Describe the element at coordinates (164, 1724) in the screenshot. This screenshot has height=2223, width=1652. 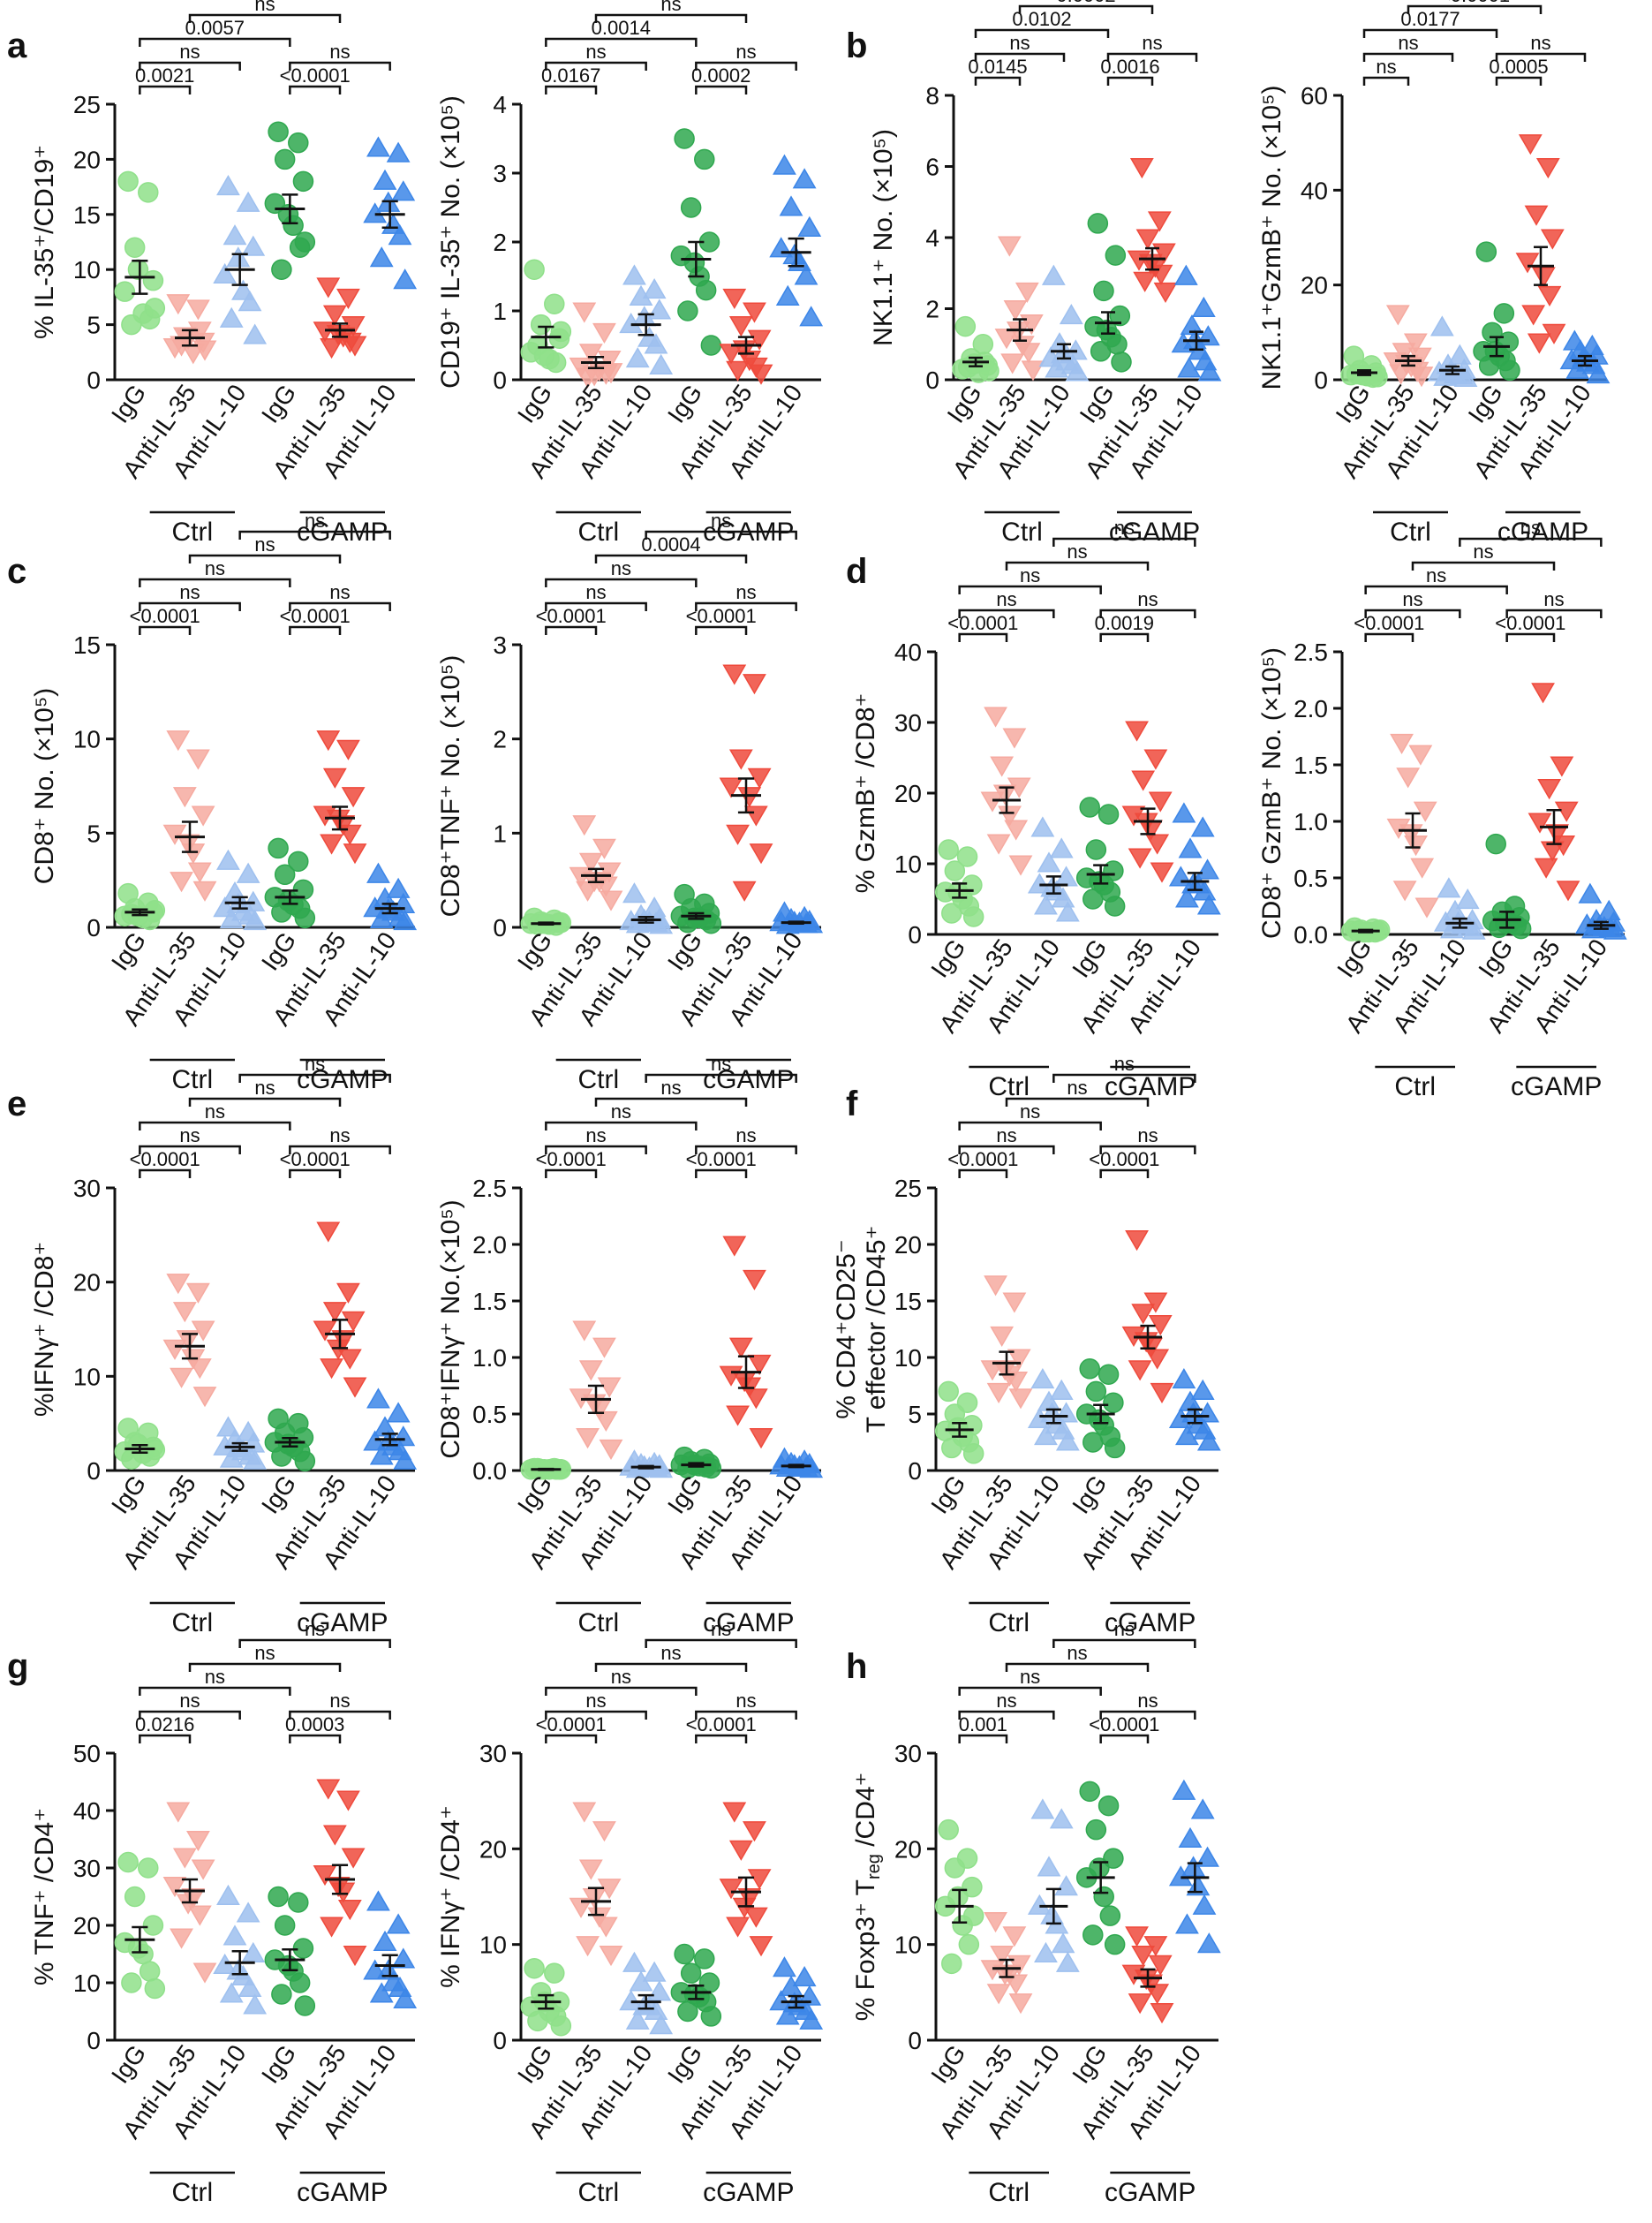
I see `p-value-label: 0.0216` at that location.